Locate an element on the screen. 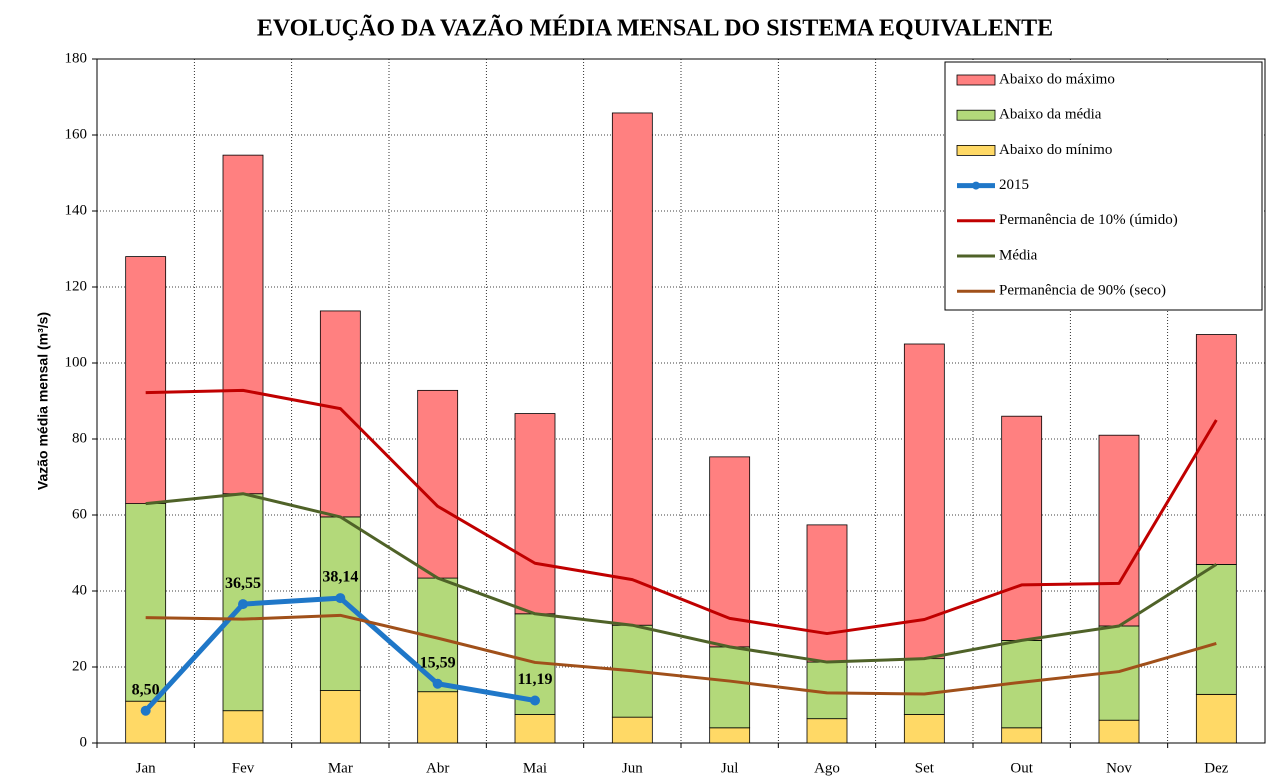 The height and width of the screenshot is (777, 1280). legend-label: Média is located at coordinates (1018, 255).